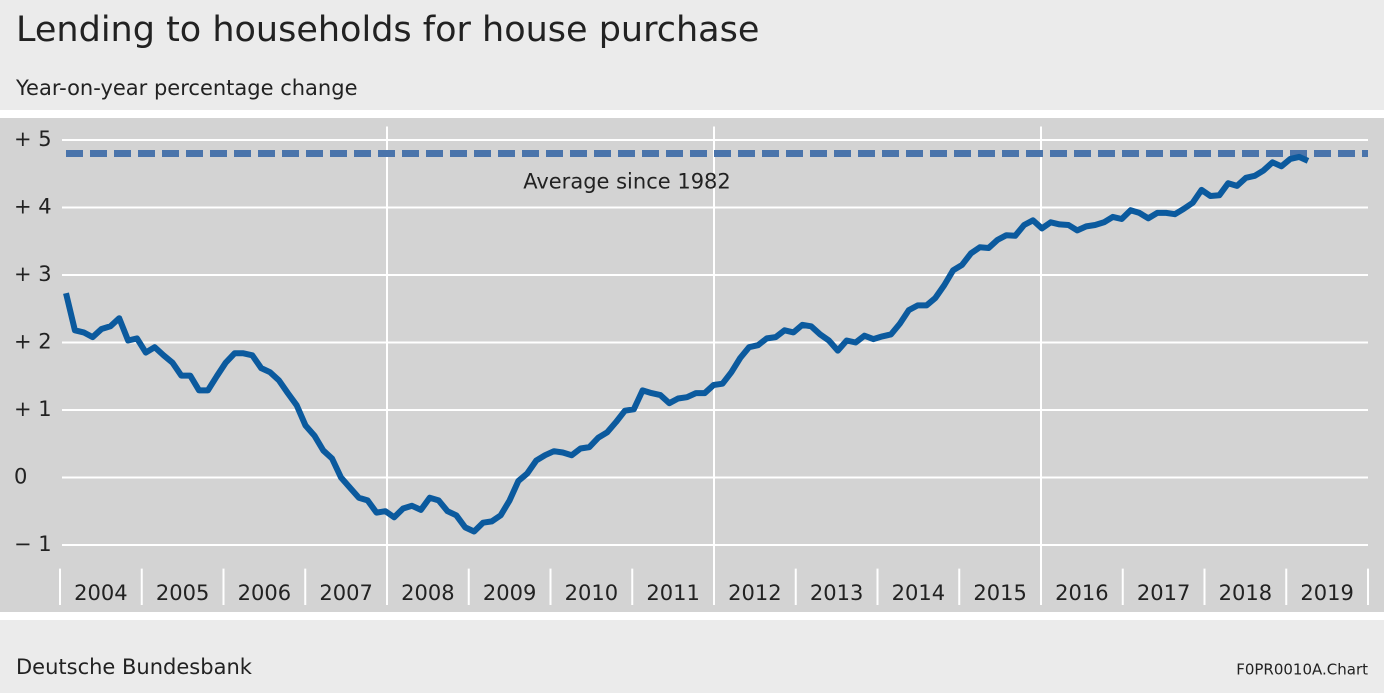 The width and height of the screenshot is (1384, 693). Describe the element at coordinates (33, 206) in the screenshot. I see `y-tick-label: + 4` at that location.